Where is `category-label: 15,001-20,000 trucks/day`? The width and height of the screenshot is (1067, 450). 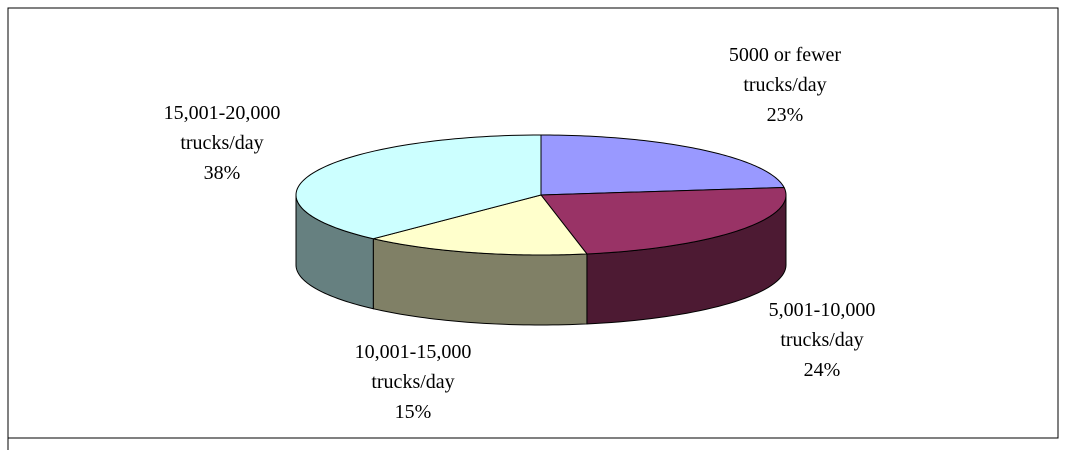
category-label: 15,001-20,000 trucks/day is located at coordinates (222, 128).